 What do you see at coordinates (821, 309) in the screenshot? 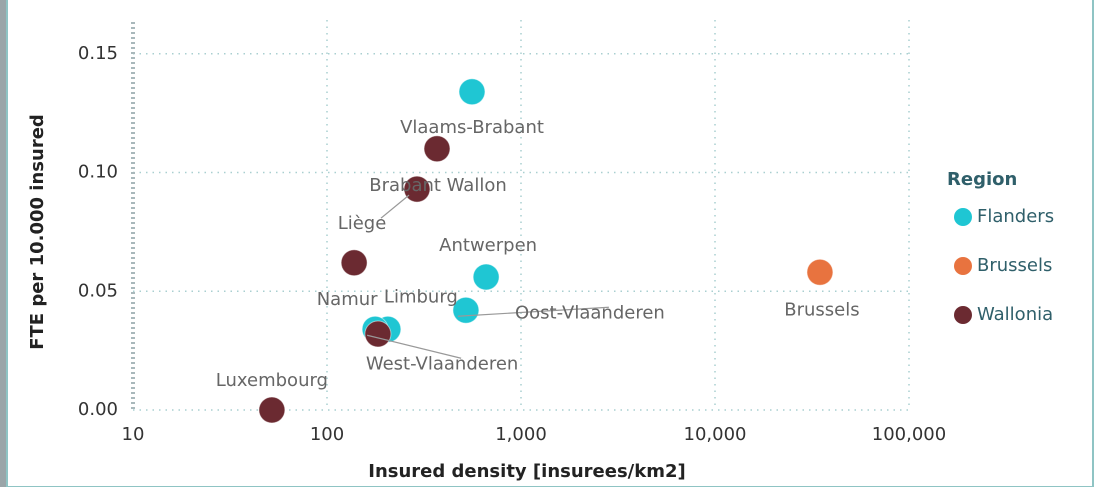
I see `point-label: Brussels` at bounding box center [821, 309].